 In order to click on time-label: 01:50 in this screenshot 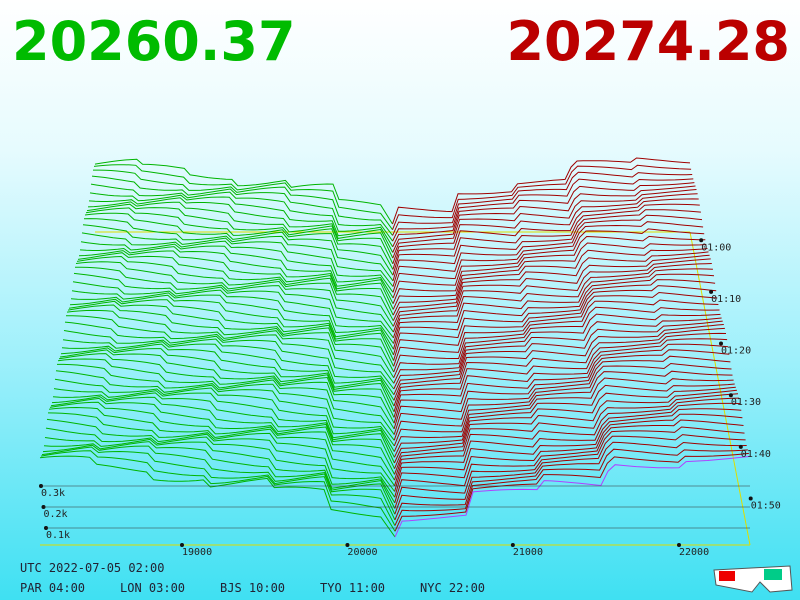, I will do `click(766, 505)`.